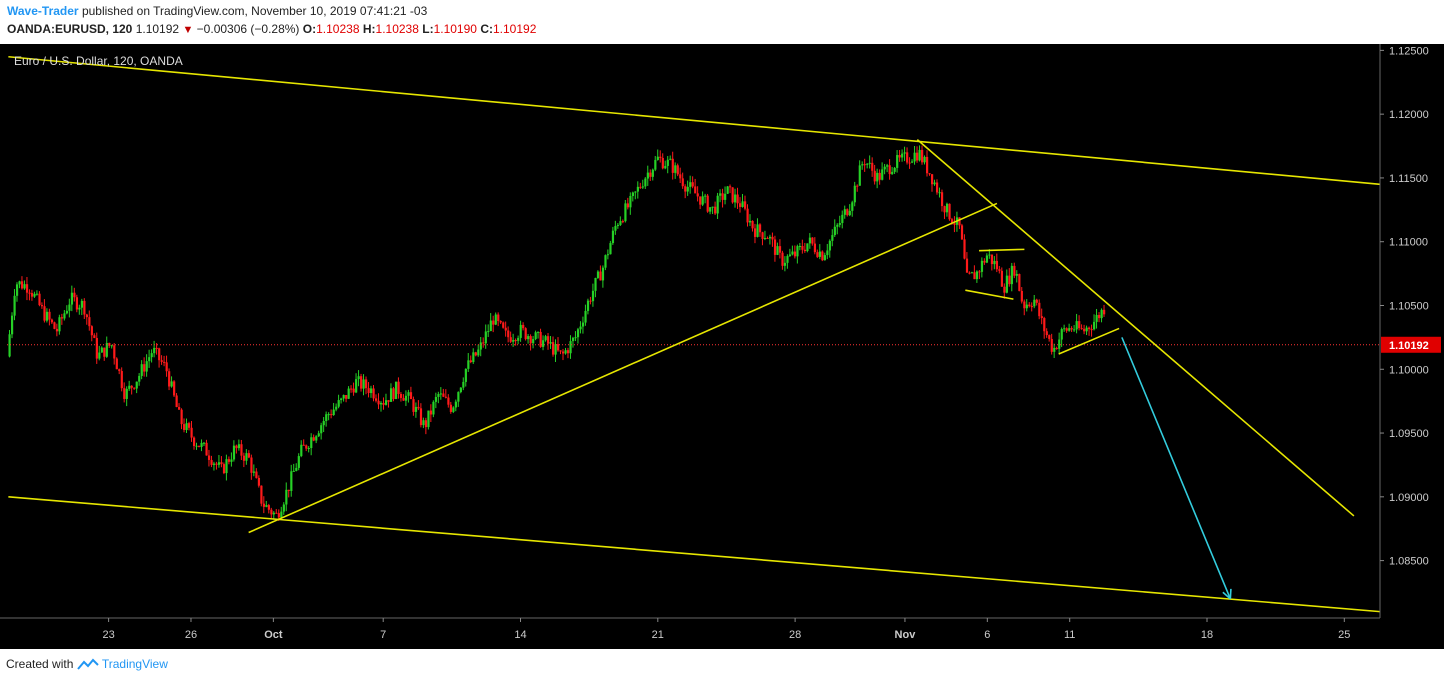 This screenshot has width=1444, height=683. What do you see at coordinates (1409, 434) in the screenshot?
I see `y-tick-label: 1.09500` at bounding box center [1409, 434].